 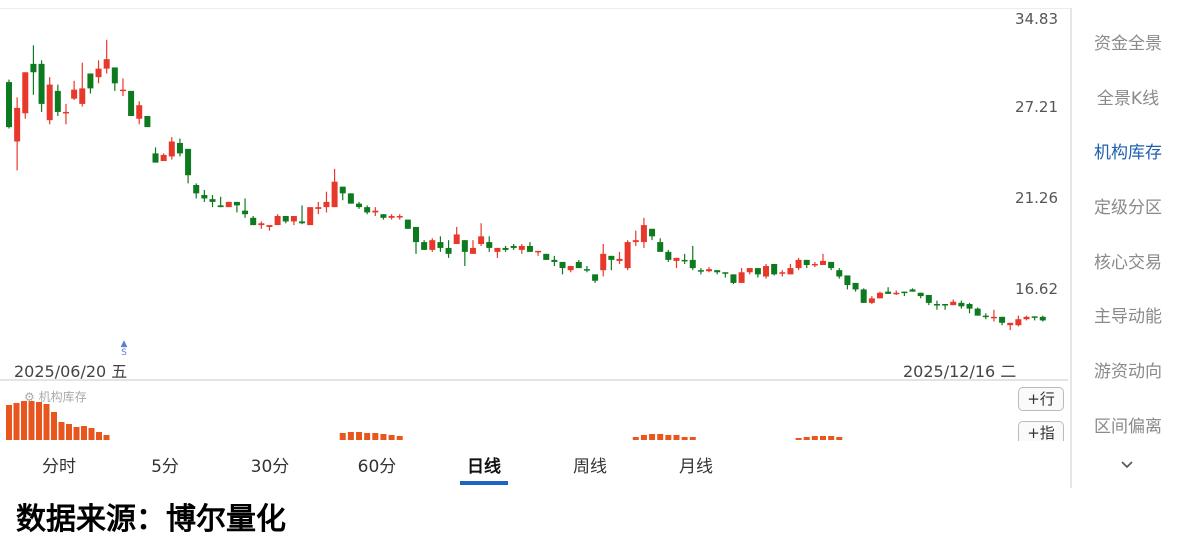 What do you see at coordinates (1128, 153) in the screenshot?
I see `sidebar-item-institutional-inventory: 机构库存` at bounding box center [1128, 153].